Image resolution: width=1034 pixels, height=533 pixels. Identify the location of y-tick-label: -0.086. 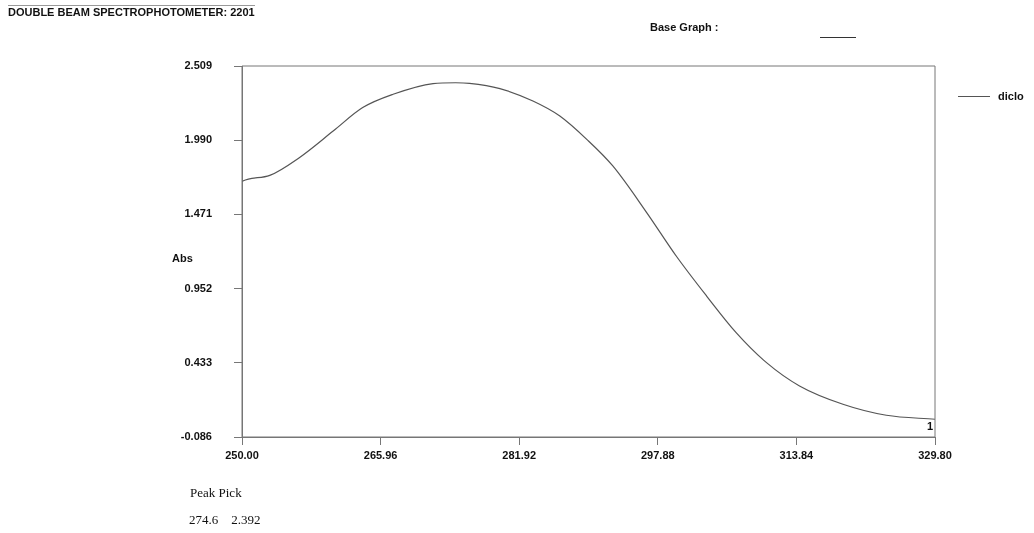
(196, 436).